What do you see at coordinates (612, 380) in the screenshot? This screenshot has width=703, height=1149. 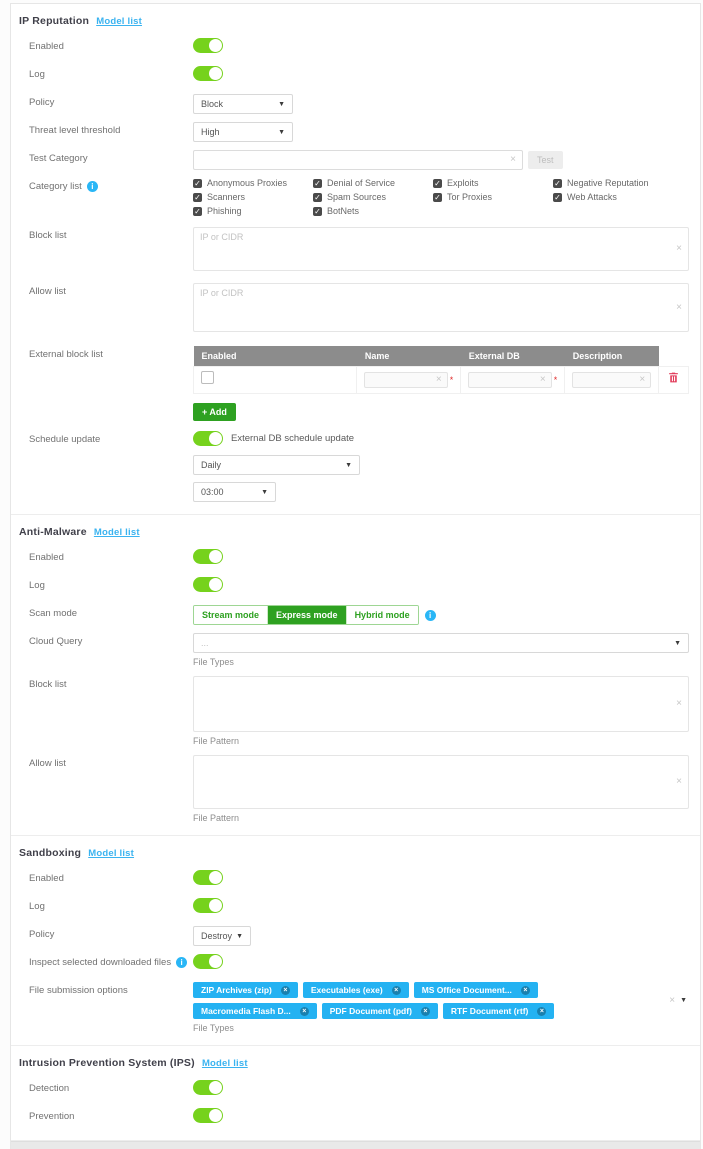 I see `row-description-input: ×` at bounding box center [612, 380].